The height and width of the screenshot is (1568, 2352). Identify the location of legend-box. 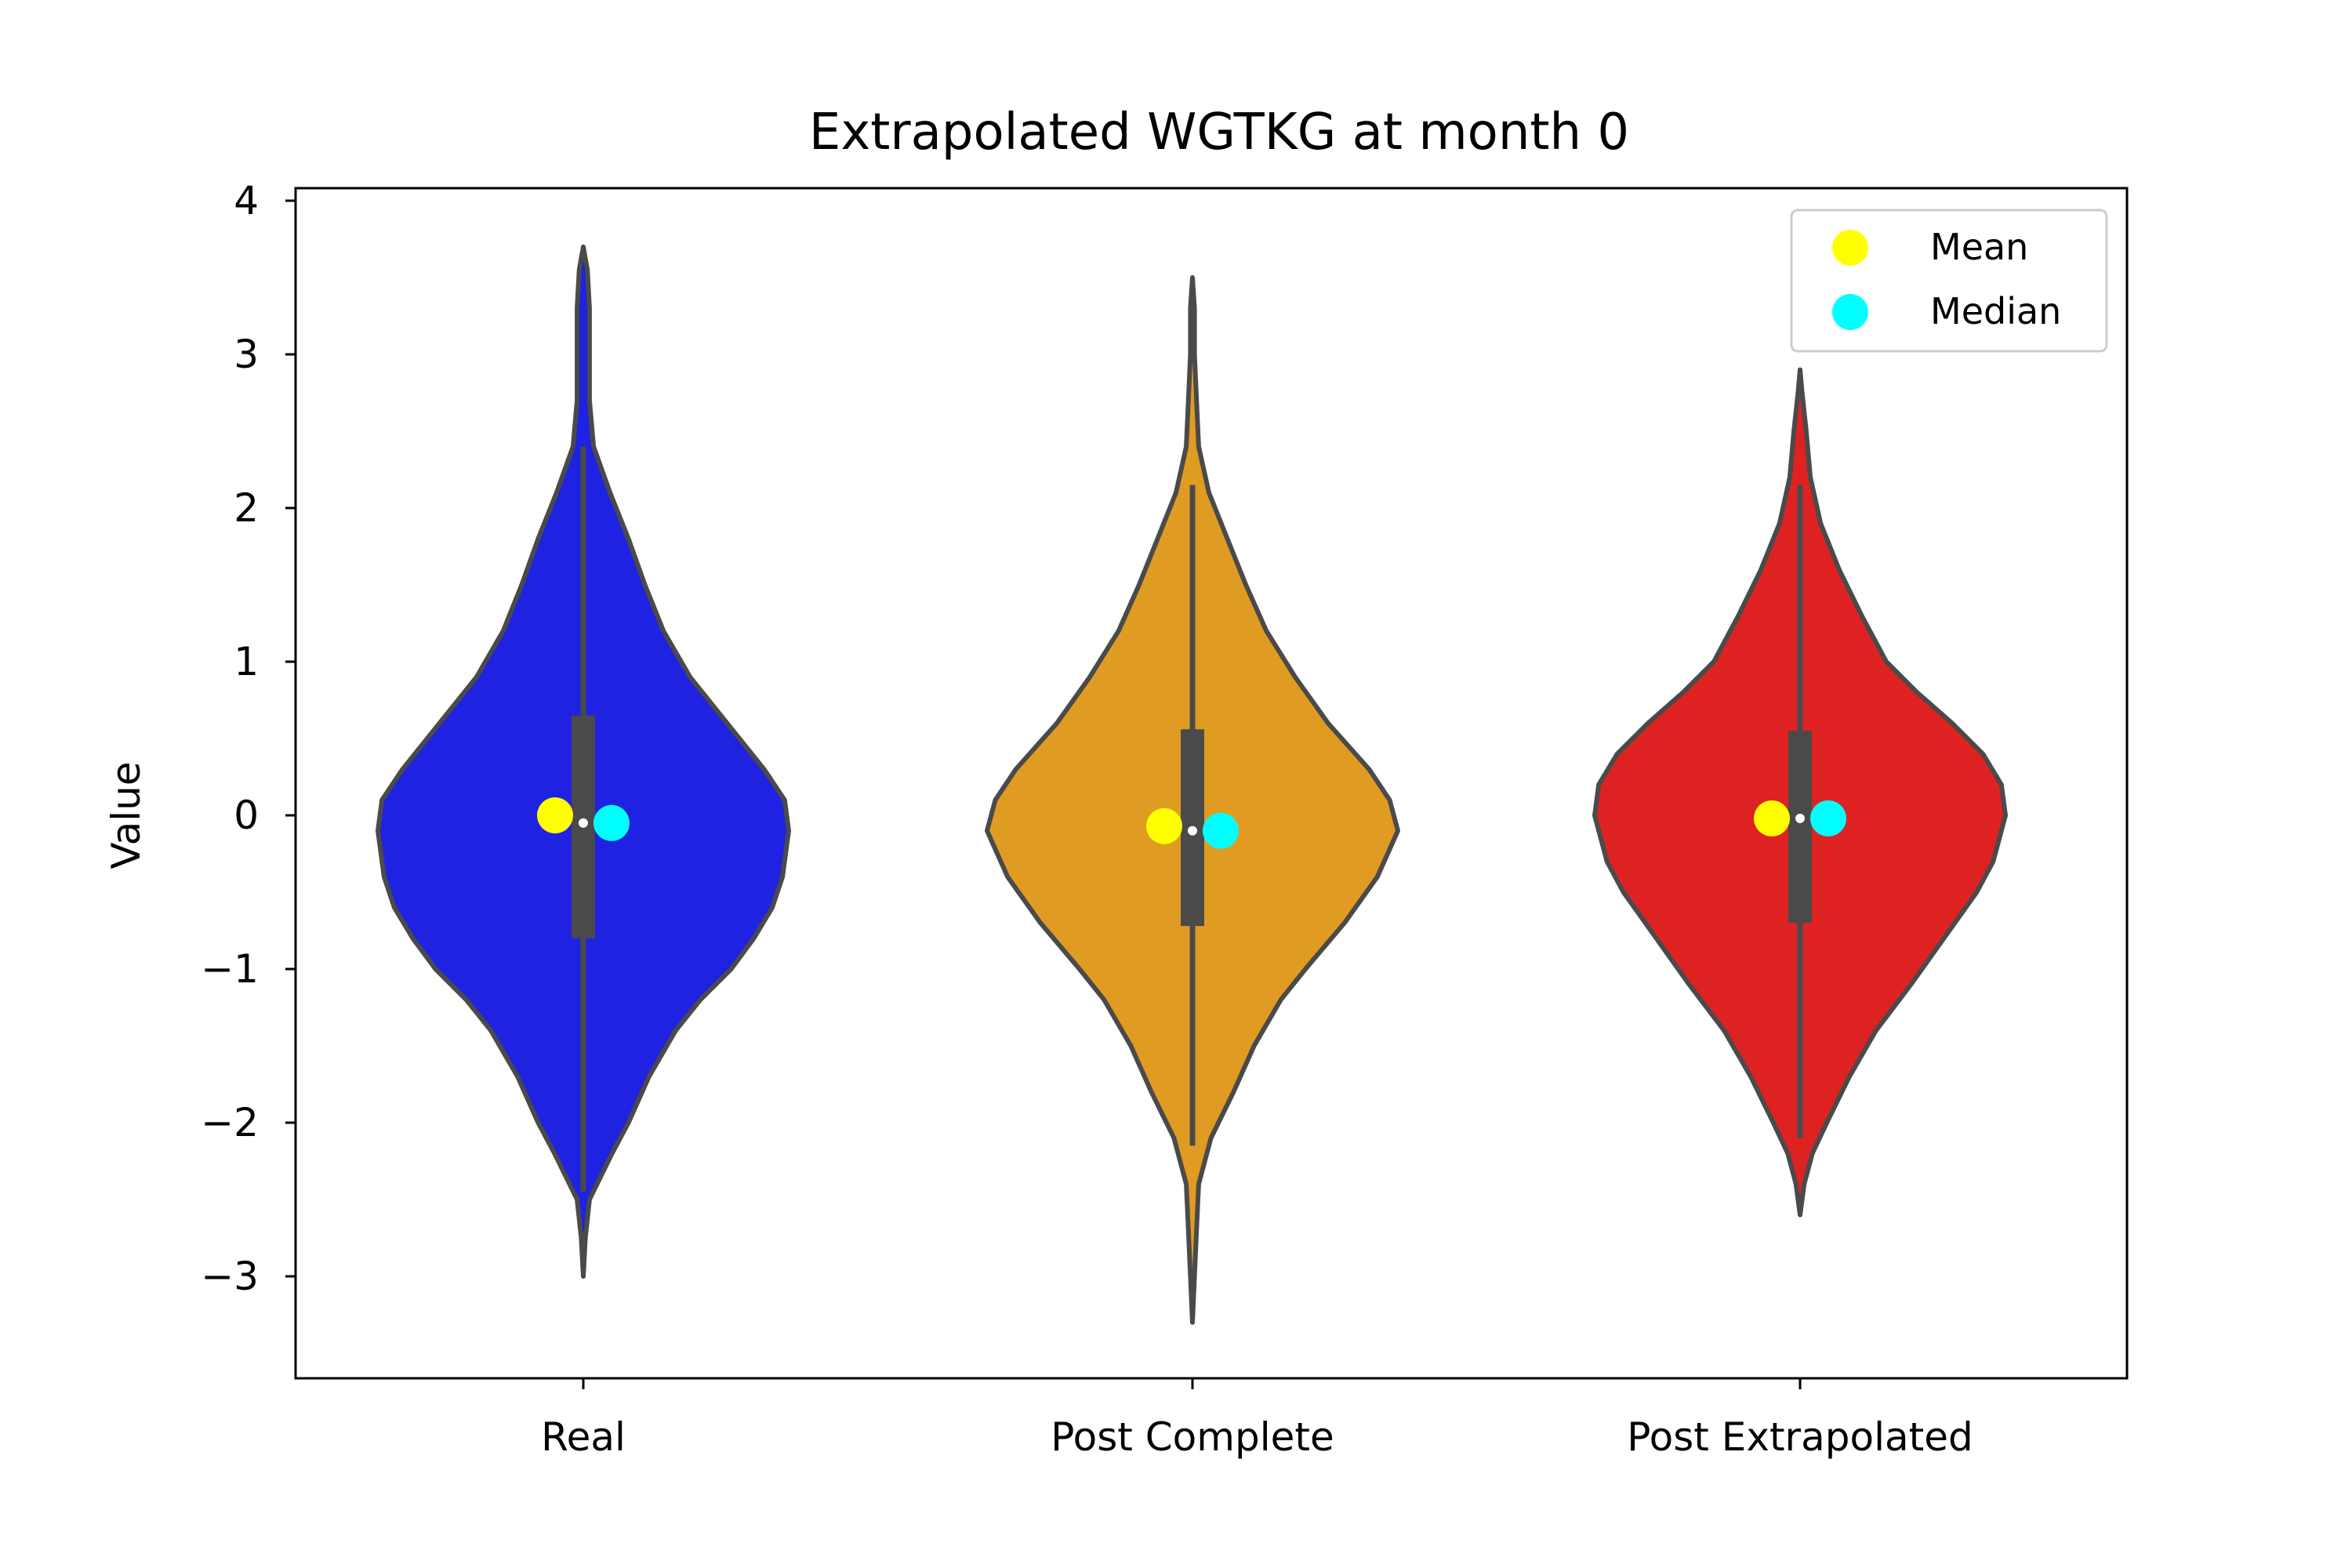
(1949, 281).